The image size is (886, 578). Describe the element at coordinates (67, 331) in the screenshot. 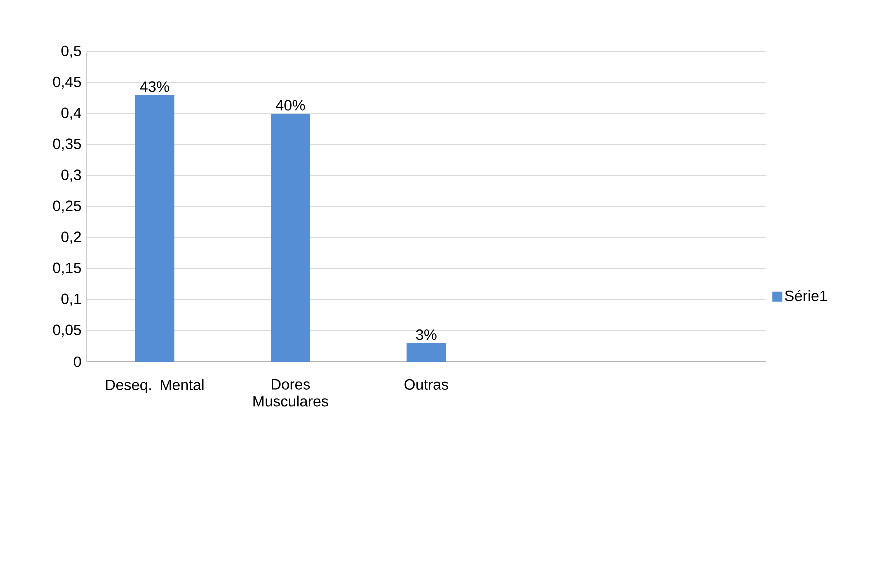

I see `y-tick-label: 0,05` at that location.